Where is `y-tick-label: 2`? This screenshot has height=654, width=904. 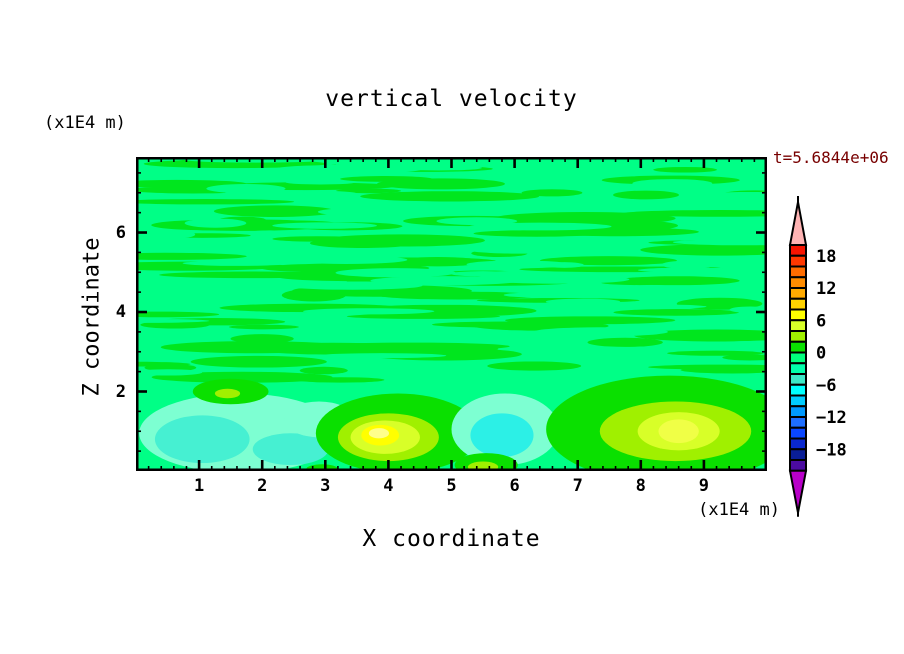
y-tick-label: 2 is located at coordinates (120, 391).